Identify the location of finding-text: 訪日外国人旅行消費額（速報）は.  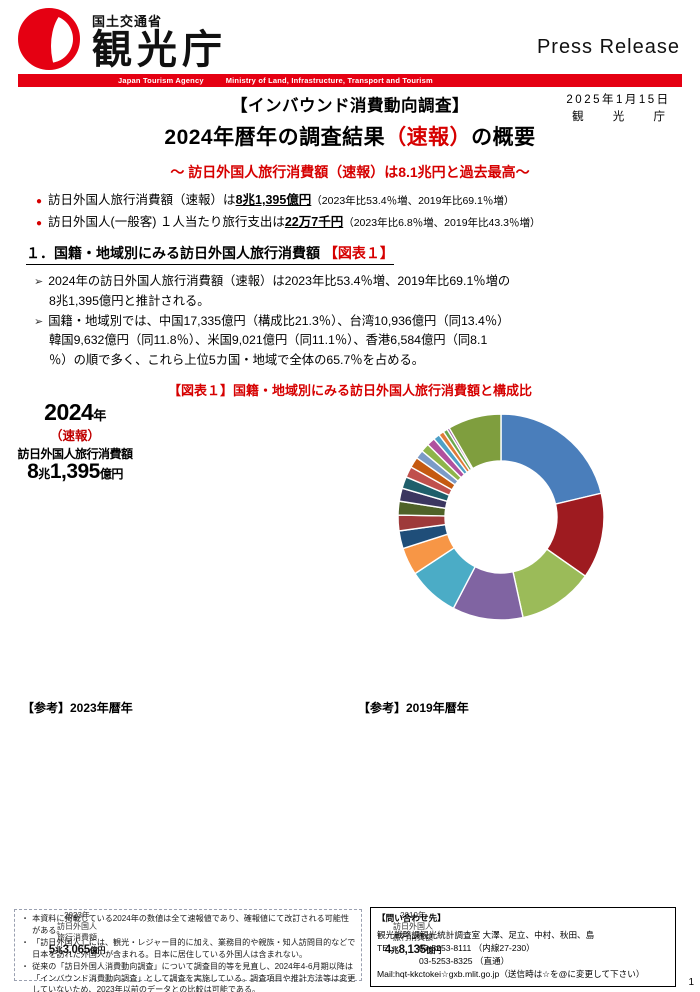
(142, 200).